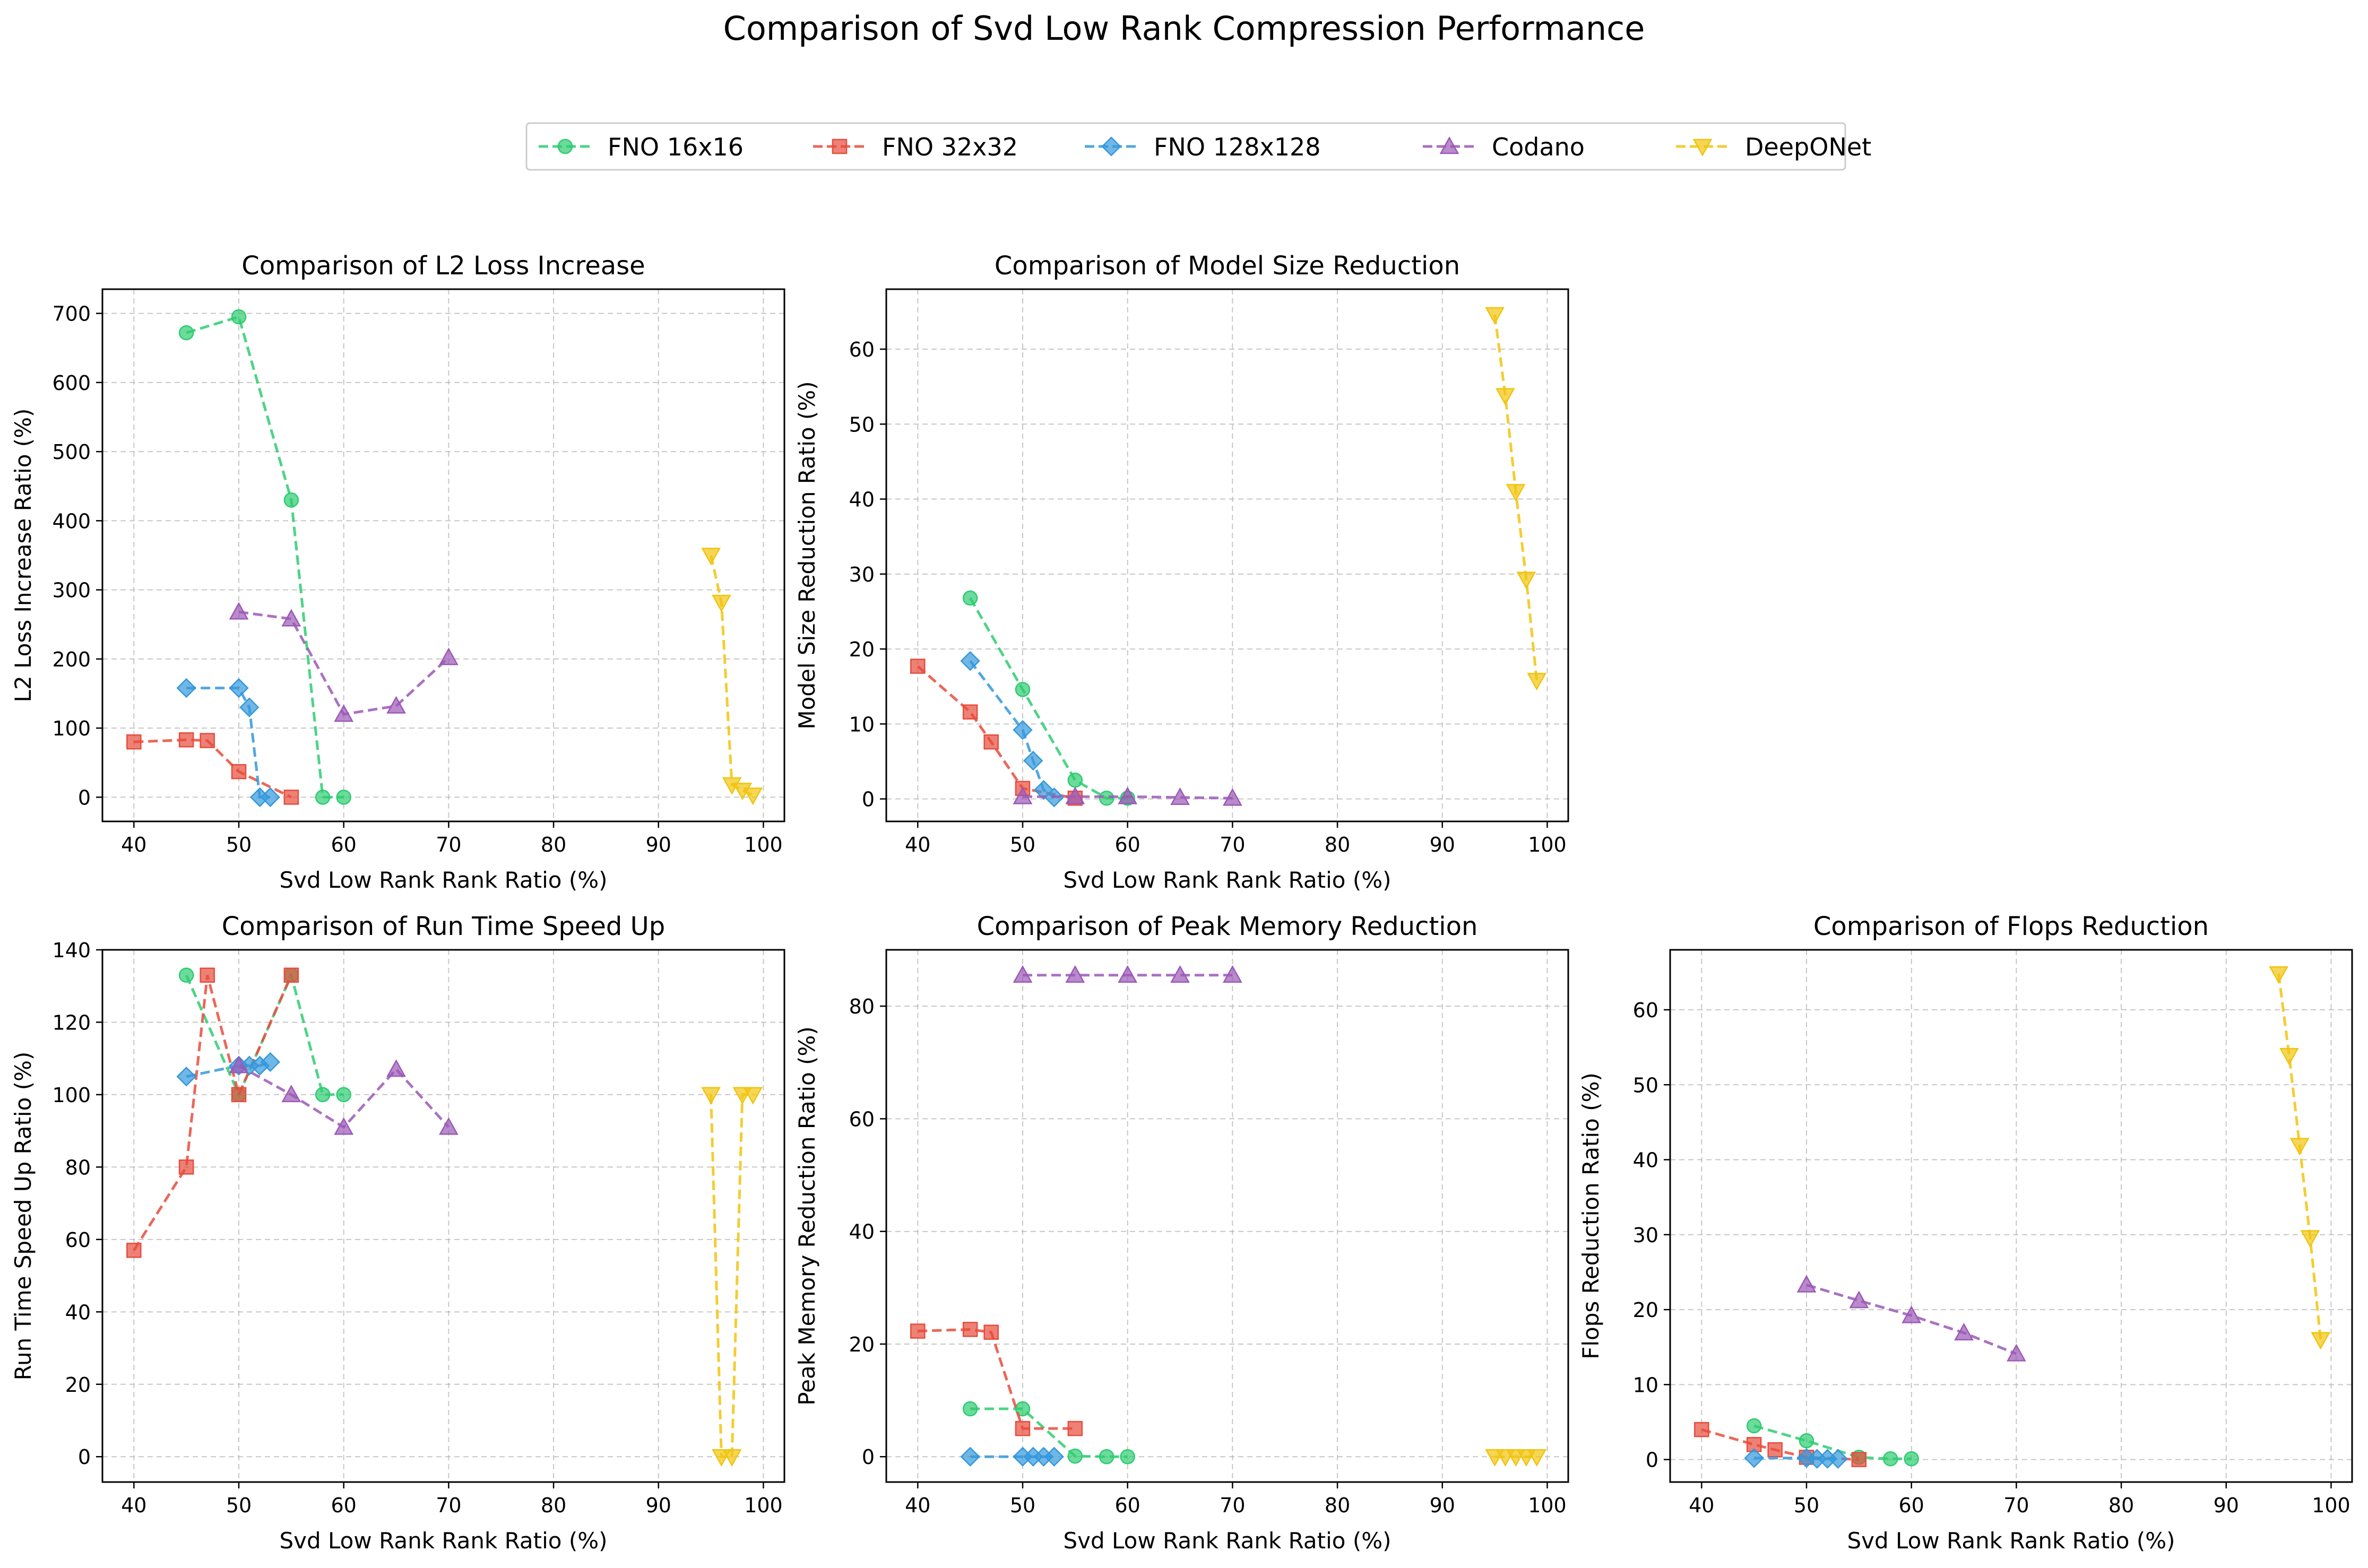  I want to click on subplot-title: Comparison of Flops Reduction, so click(2011, 926).